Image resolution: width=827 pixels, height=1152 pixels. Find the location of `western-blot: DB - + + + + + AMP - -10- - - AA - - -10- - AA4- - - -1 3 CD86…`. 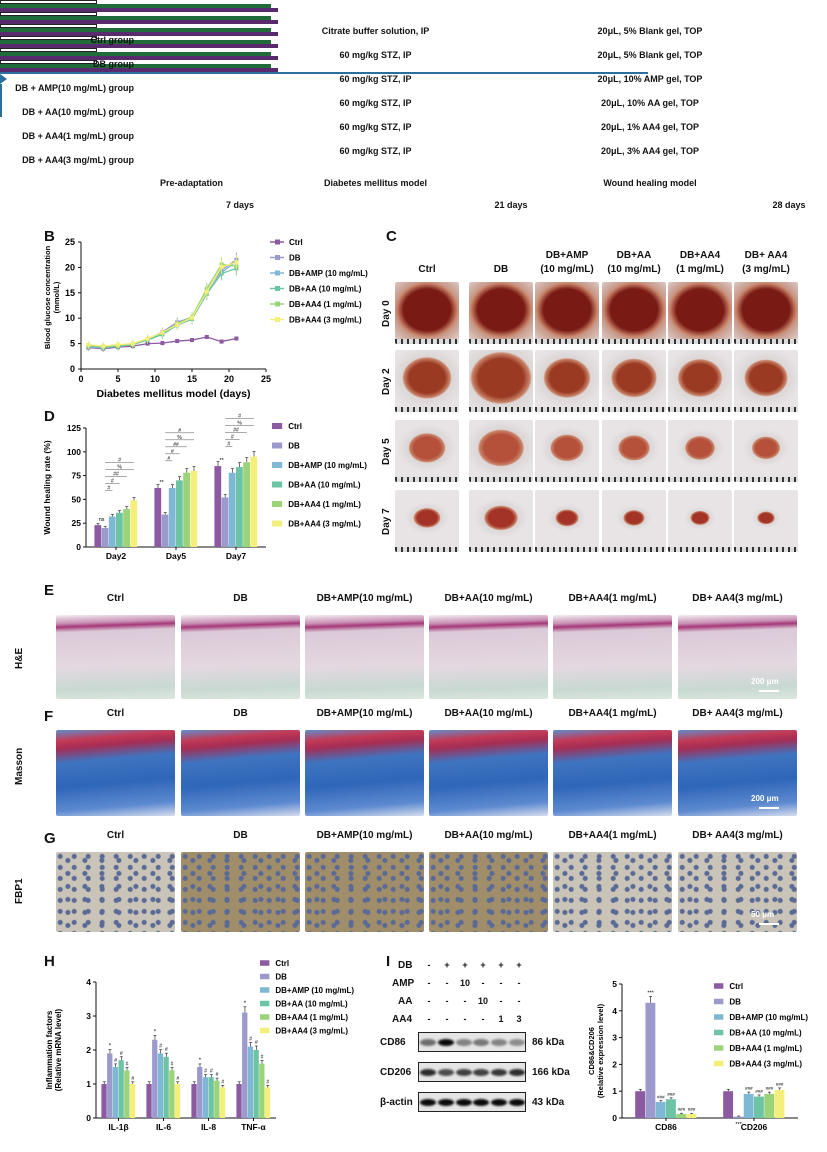

western-blot: DB - + + + + + AMP - -10- - - AA - - -10- - AA4- - - -1 3 CD86… is located at coordinates (485, 1051).